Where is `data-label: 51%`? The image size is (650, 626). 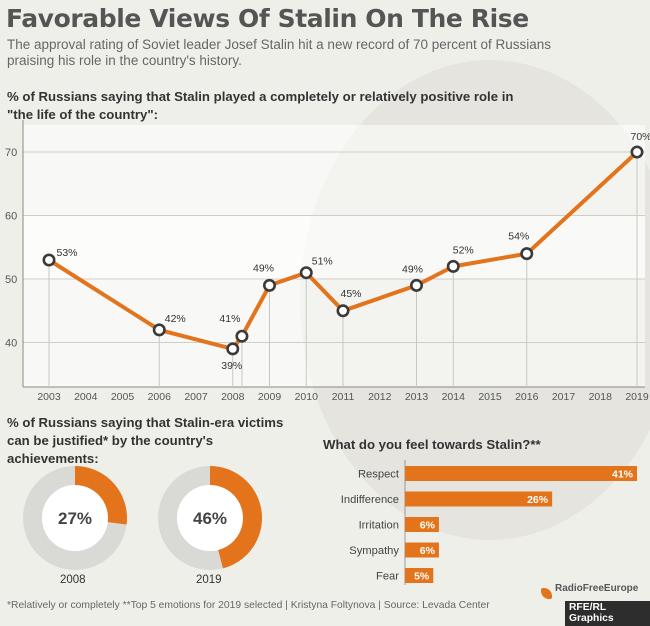 data-label: 51% is located at coordinates (322, 262).